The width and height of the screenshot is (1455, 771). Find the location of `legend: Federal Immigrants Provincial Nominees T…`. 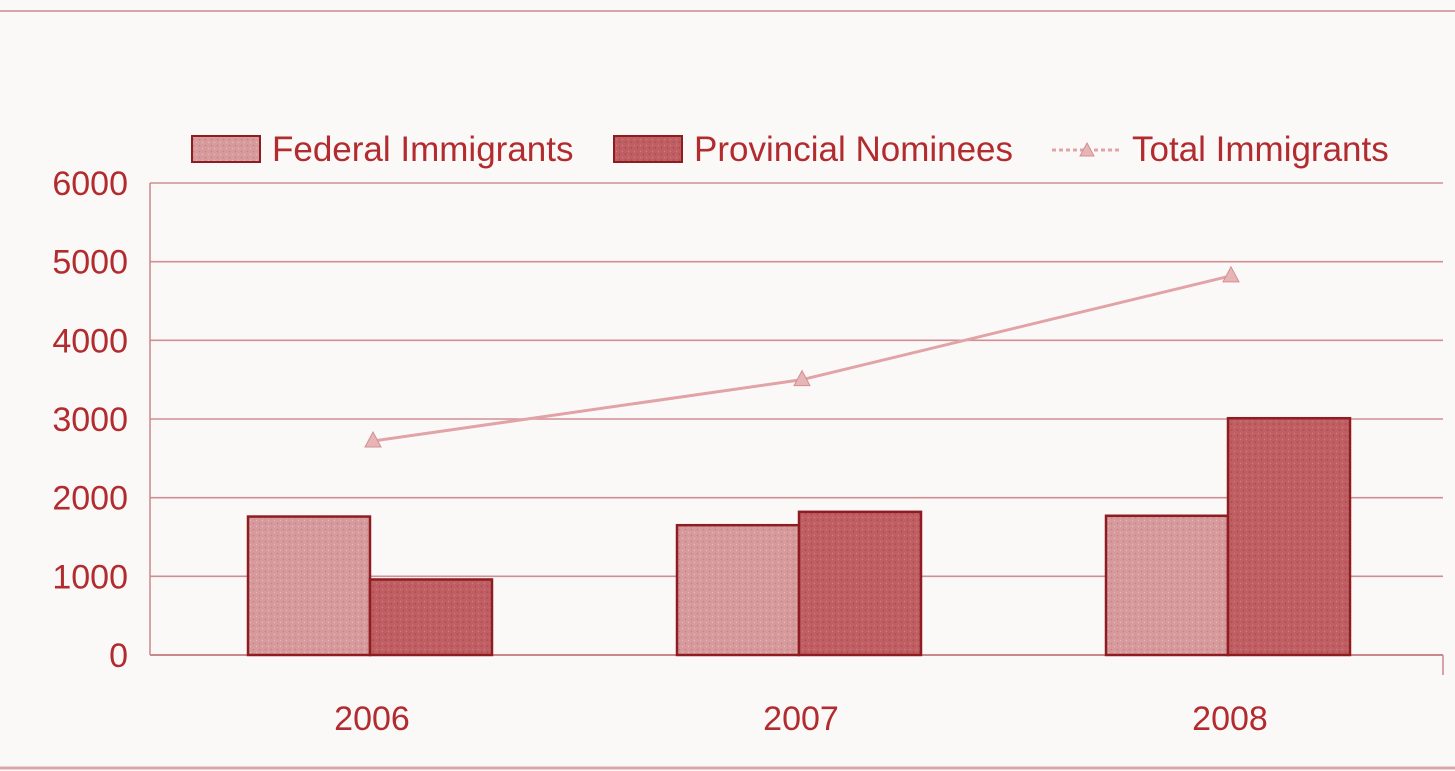

legend: Federal Immigrants Provincial Nominees T… is located at coordinates (790, 149).